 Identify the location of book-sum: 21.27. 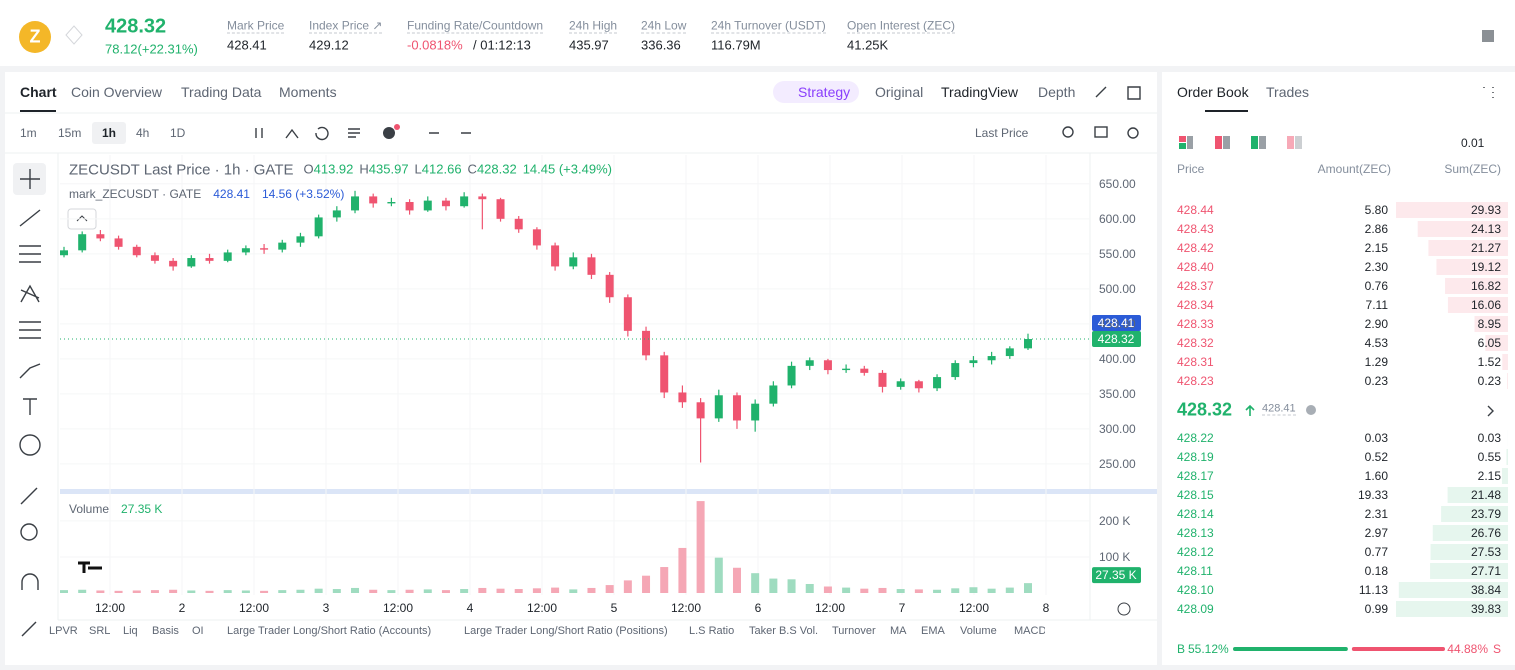
(1485, 248).